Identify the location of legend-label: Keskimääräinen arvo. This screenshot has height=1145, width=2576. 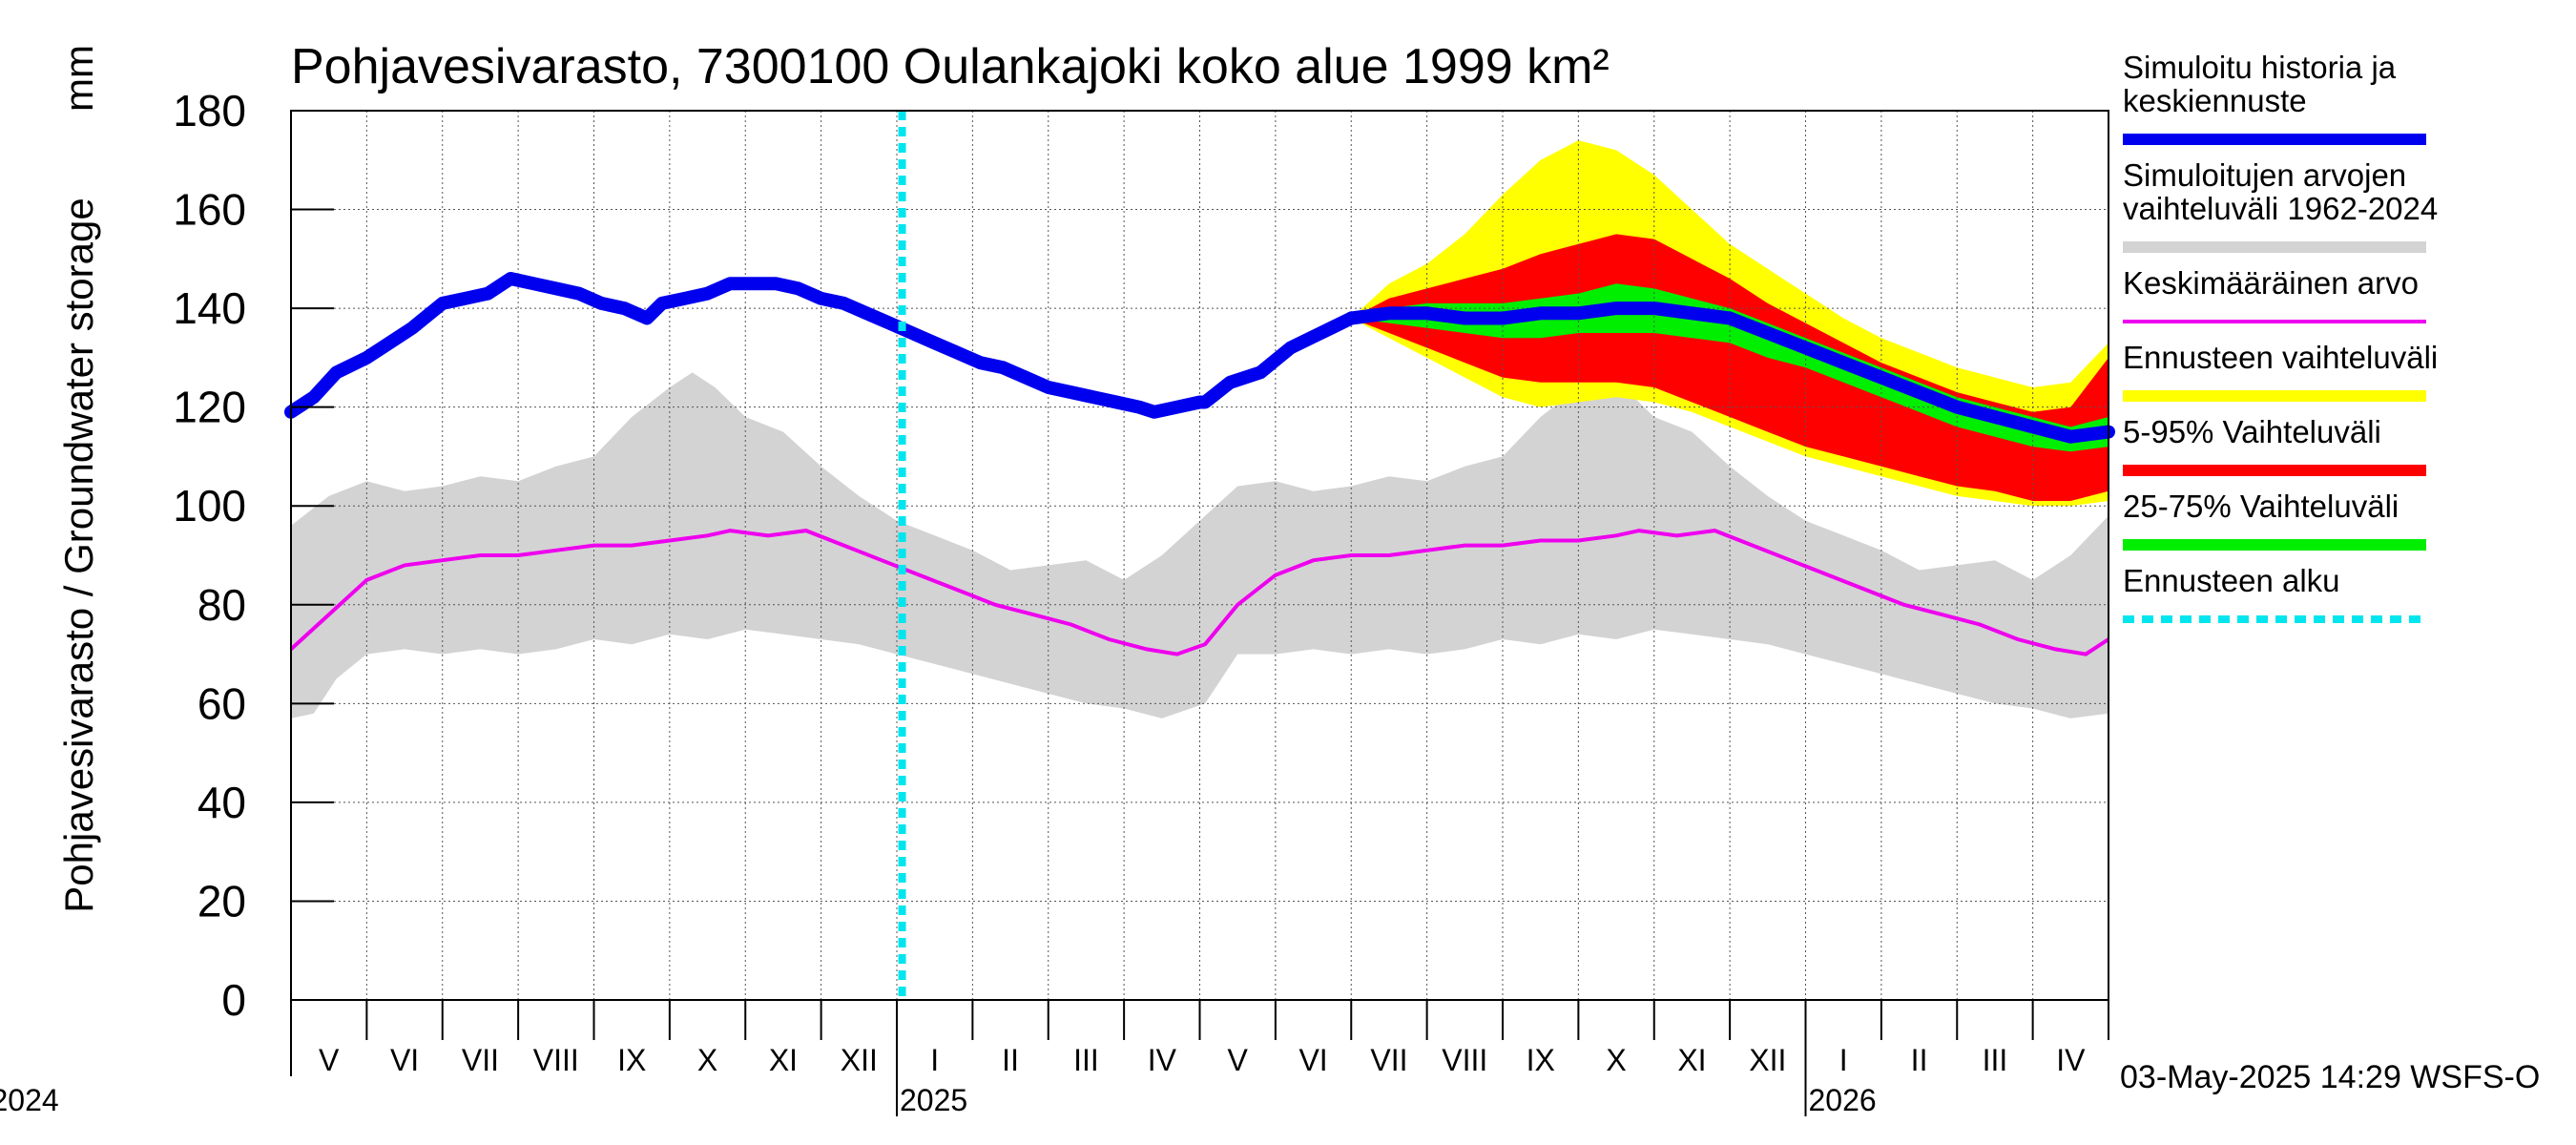
(2271, 283).